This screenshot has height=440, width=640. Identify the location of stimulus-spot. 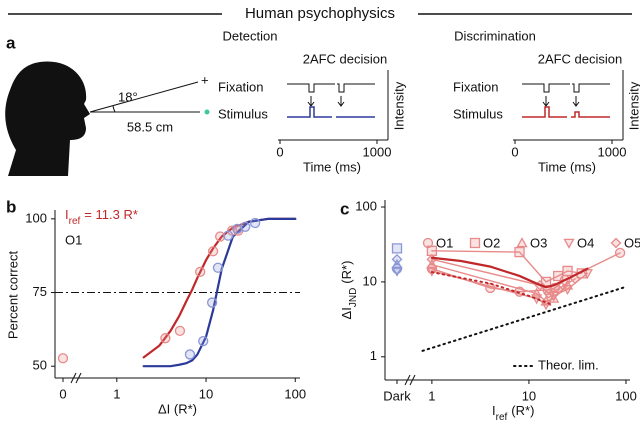
(207, 112).